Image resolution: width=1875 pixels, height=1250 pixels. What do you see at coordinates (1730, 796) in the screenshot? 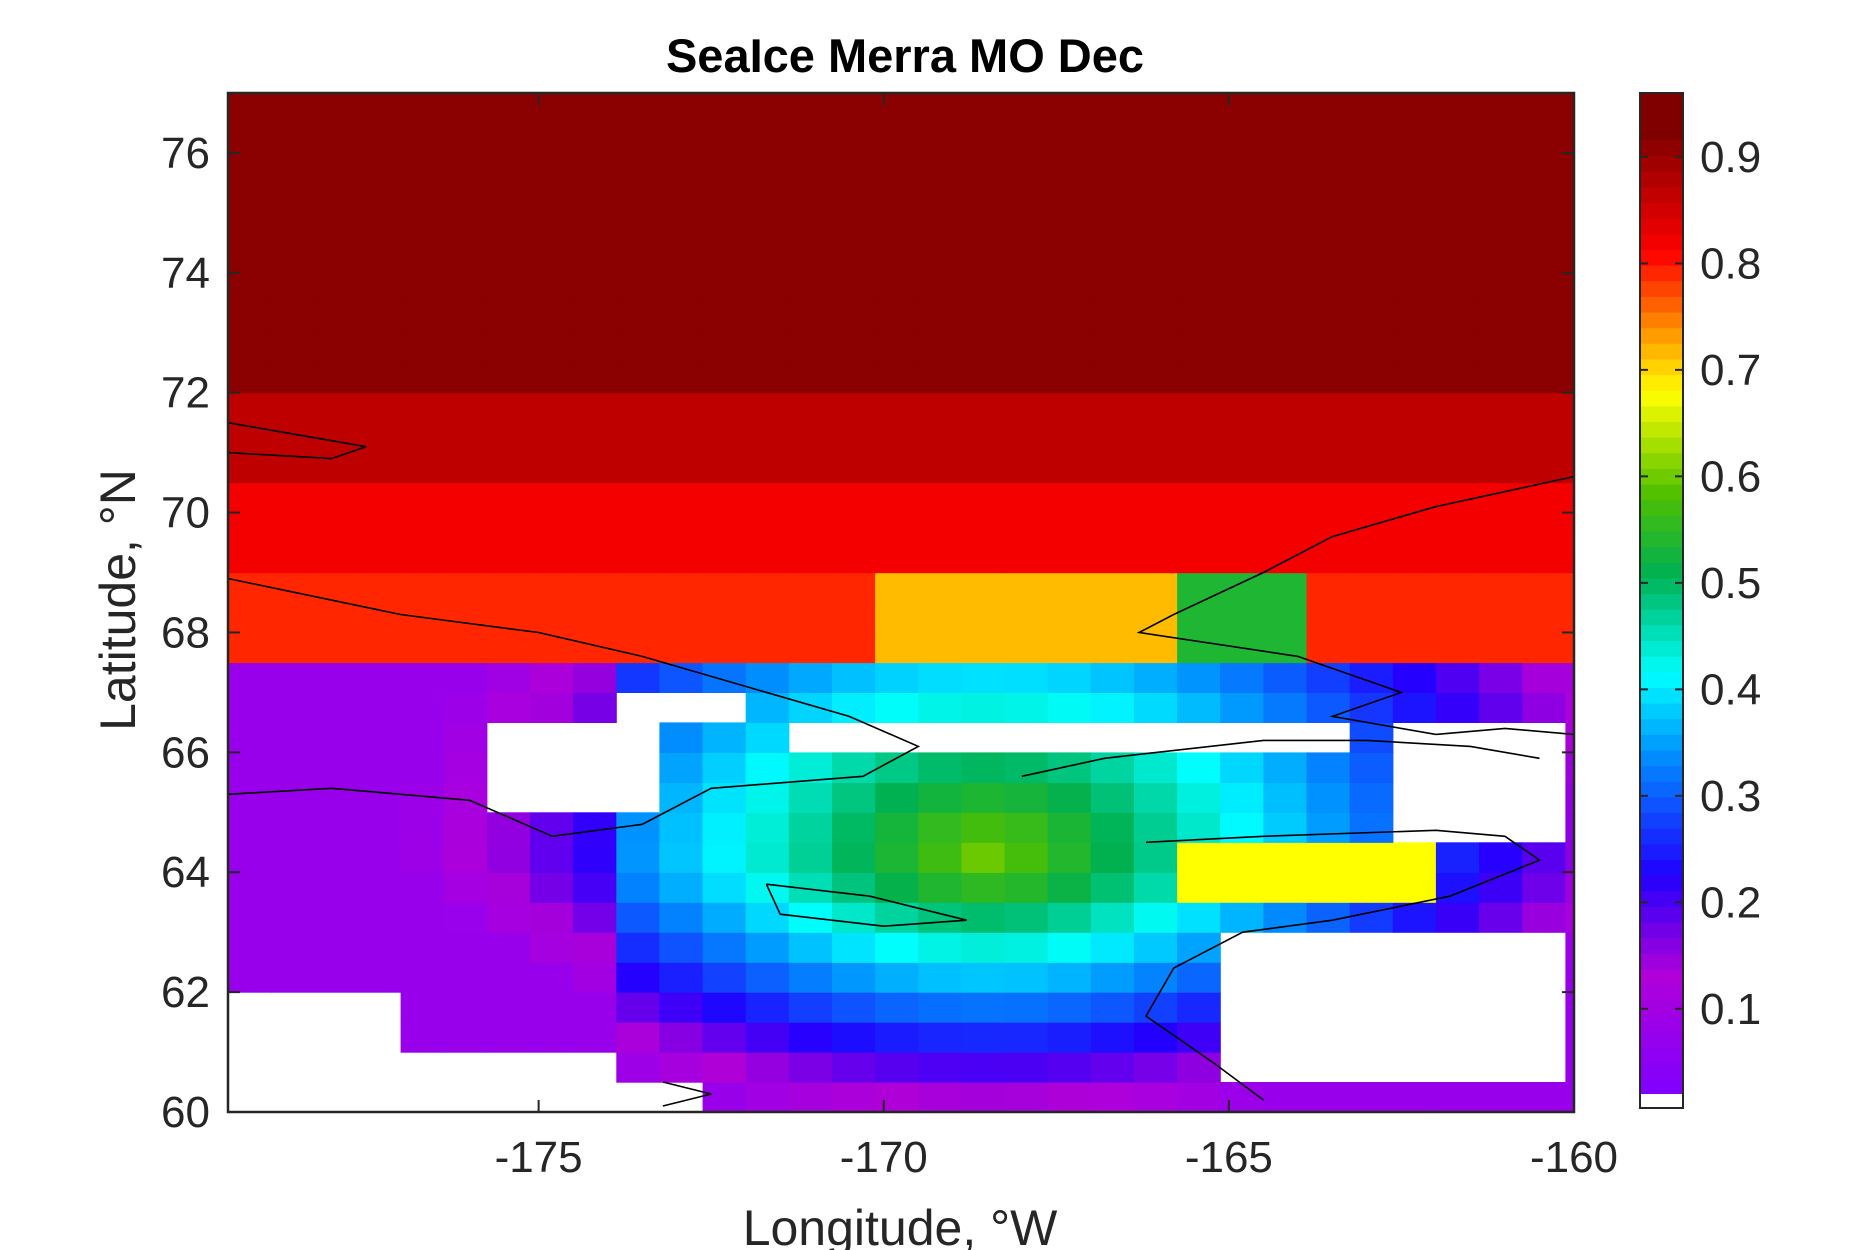
I see `colorbar-tick-label: 0.3` at bounding box center [1730, 796].